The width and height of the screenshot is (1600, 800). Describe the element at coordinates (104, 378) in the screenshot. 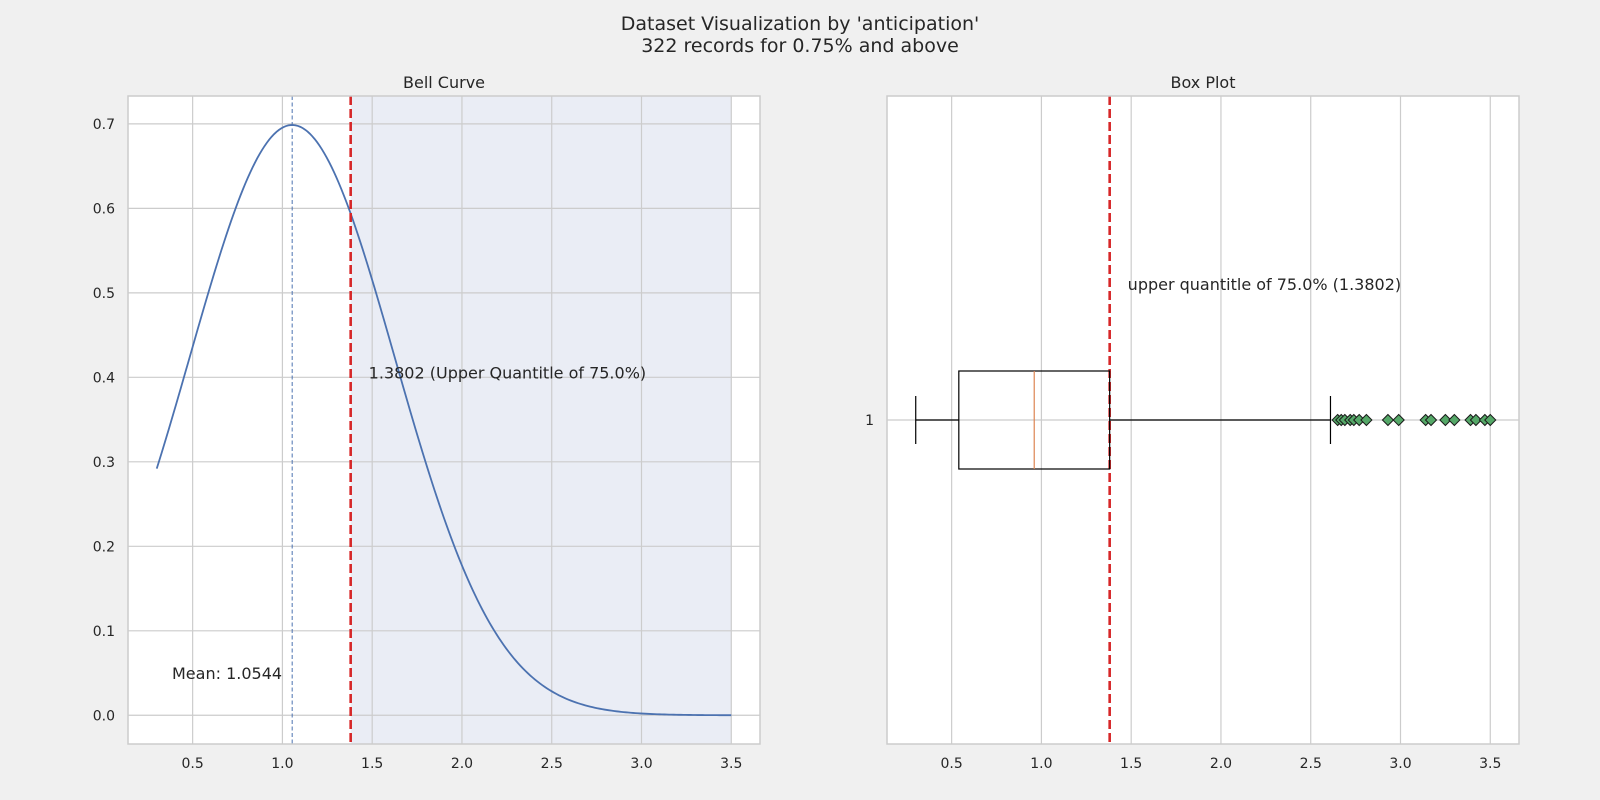

I see `bell-y-tick-label: 0.4` at that location.